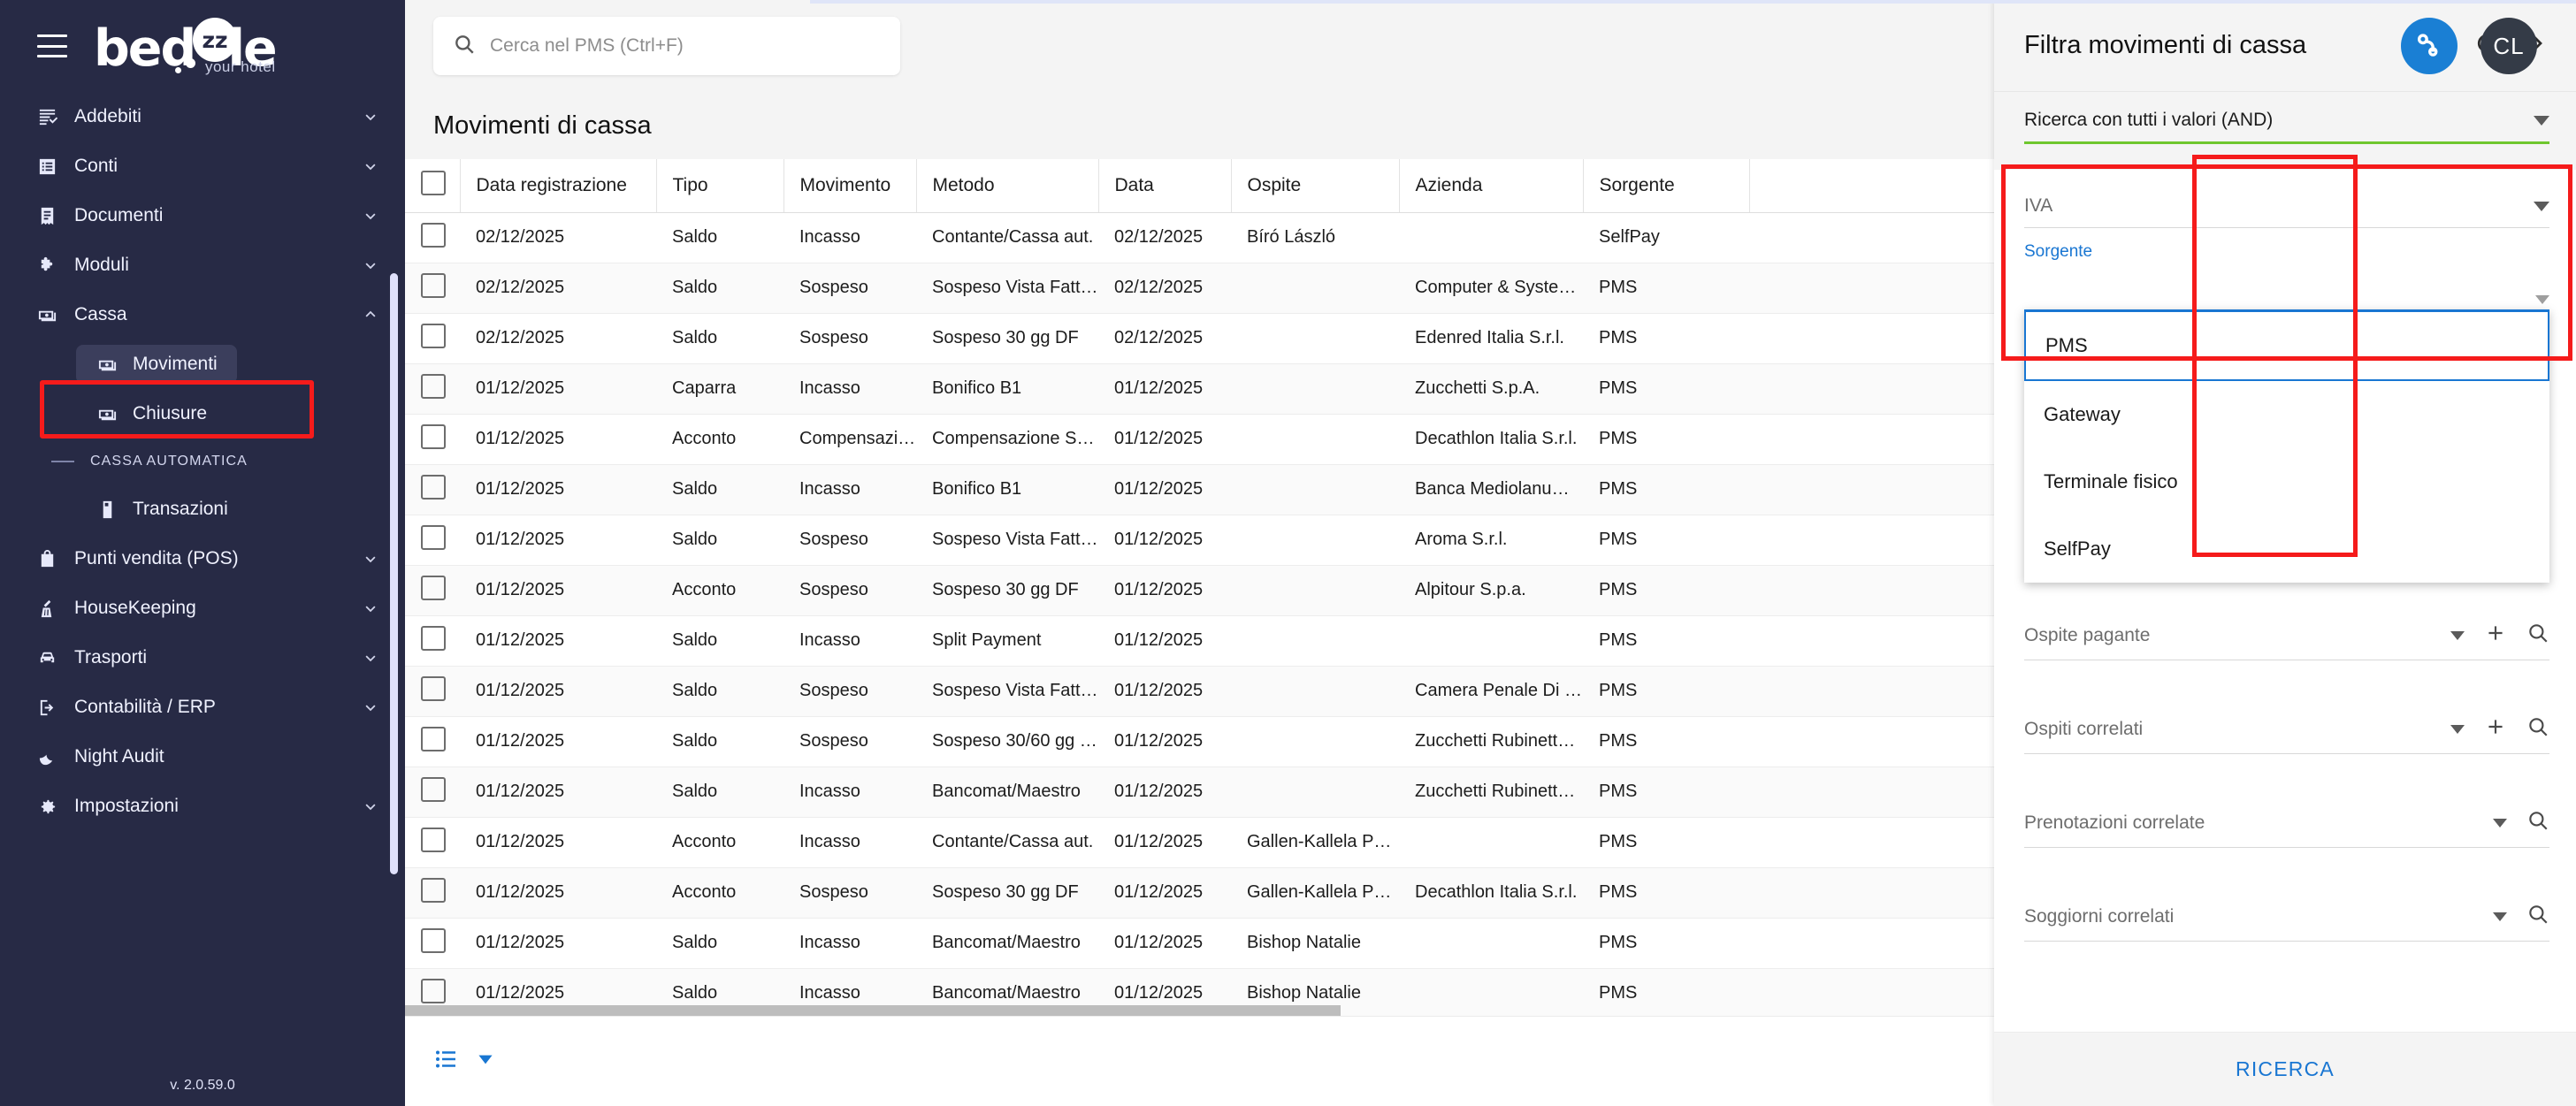 The width and height of the screenshot is (2576, 1106). Describe the element at coordinates (2082, 414) in the screenshot. I see `sorgente-option-gateway: Gateway` at that location.